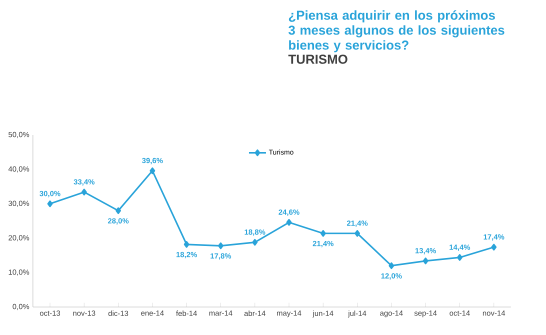 This screenshot has width=546, height=335. What do you see at coordinates (318, 59) in the screenshot?
I see `chart-subtitle: TURISMO` at bounding box center [318, 59].